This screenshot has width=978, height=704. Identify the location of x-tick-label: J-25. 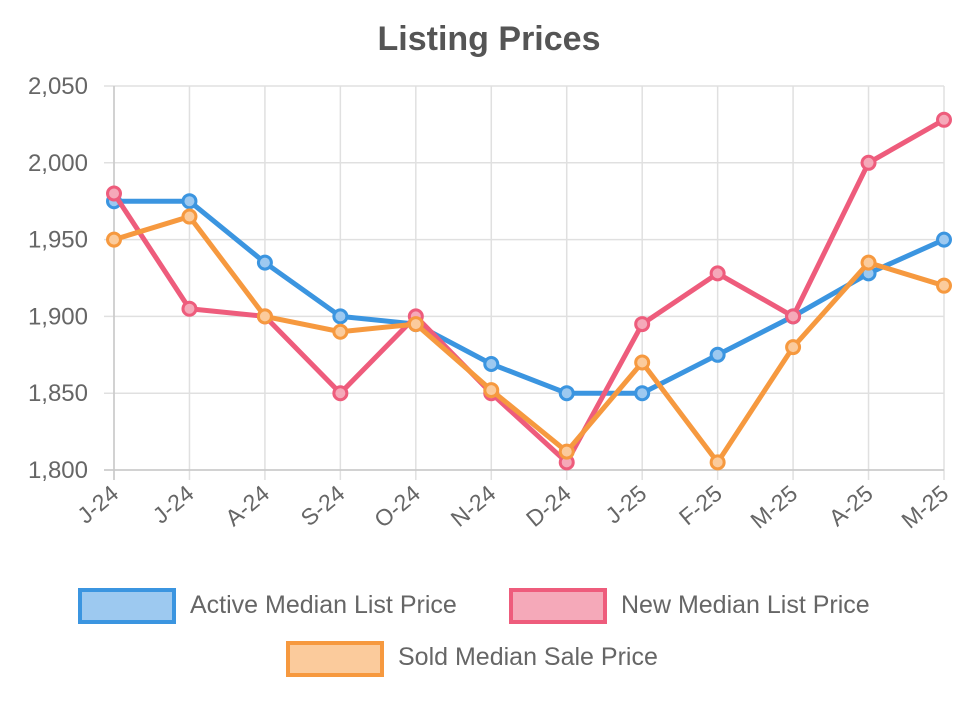
(625, 504).